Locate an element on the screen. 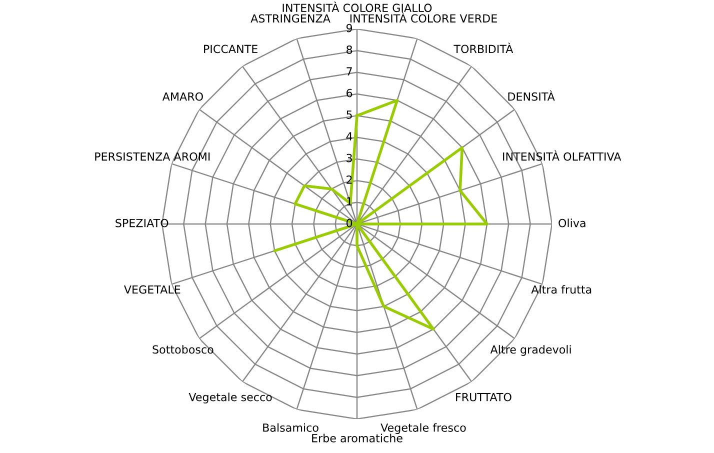  spoke-label: ASTRINGENZA is located at coordinates (290, 18).